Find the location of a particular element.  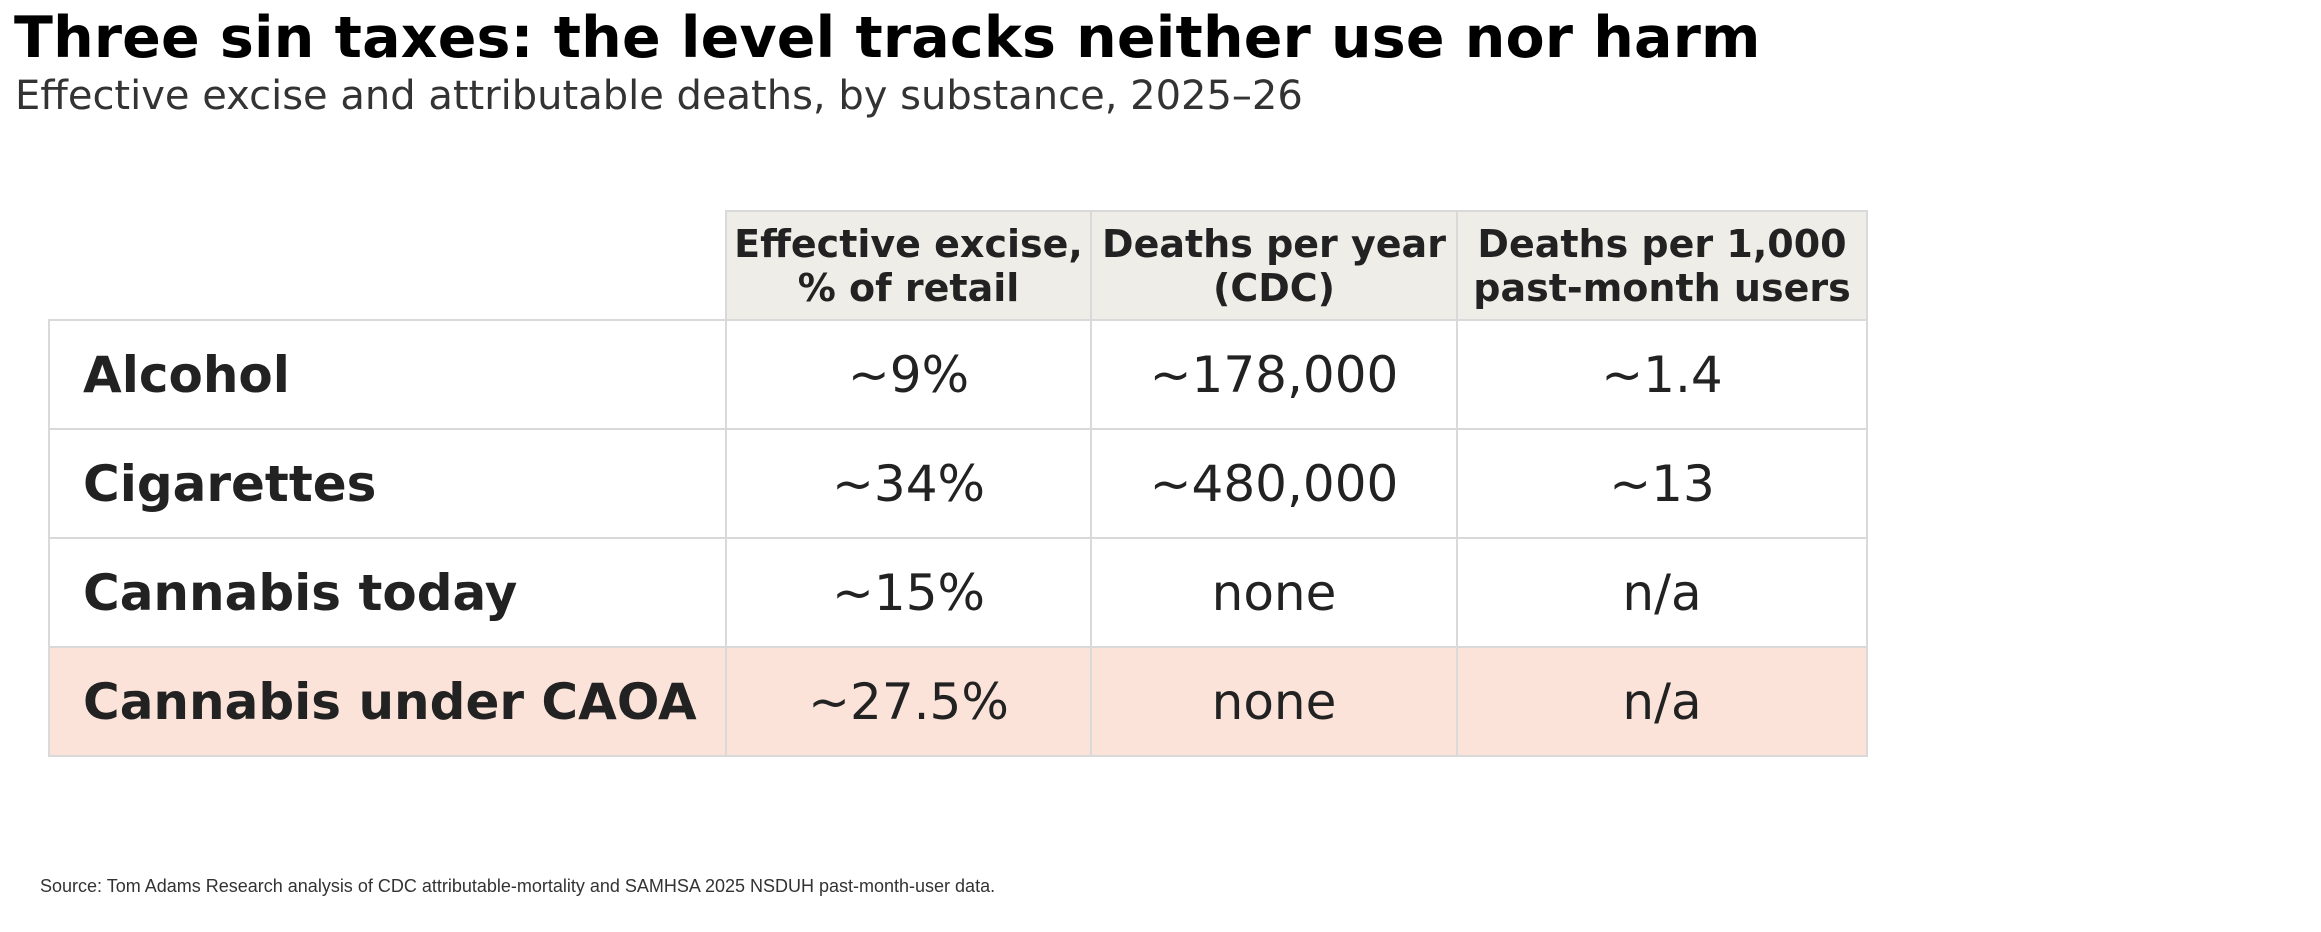

row-label: Cannabis under CAOA is located at coordinates (387, 701).